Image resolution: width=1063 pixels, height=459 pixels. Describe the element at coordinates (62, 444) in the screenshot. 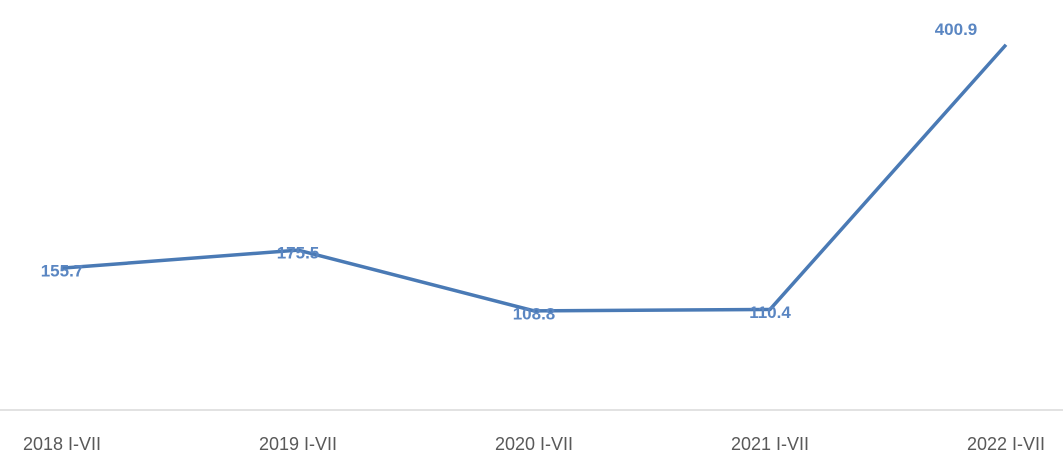

I see `x-tick-label: 2018 I-VII` at that location.